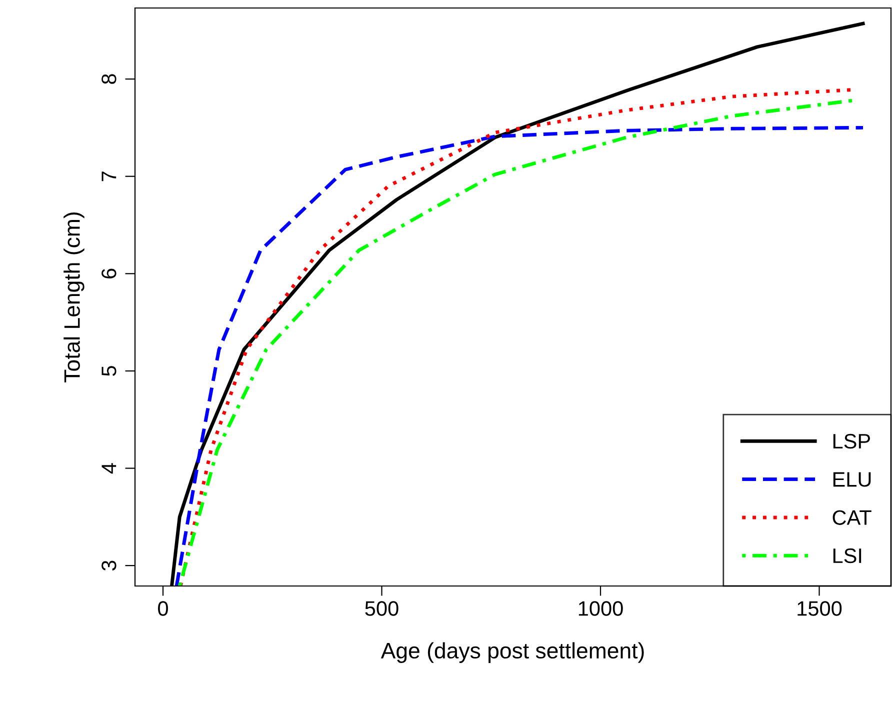 The image size is (893, 719). Describe the element at coordinates (109, 565) in the screenshot. I see `y-tick-label: 3` at that location.